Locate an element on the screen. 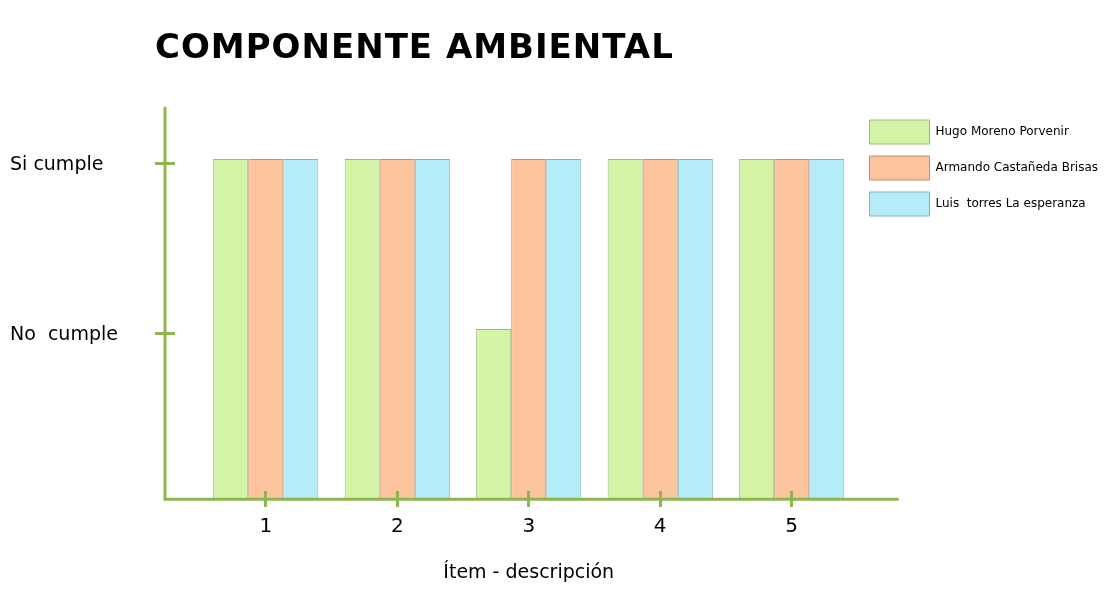 This screenshot has height=592, width=1112. chart-title: COMPONENTE AMBIENTAL is located at coordinates (414, 46).